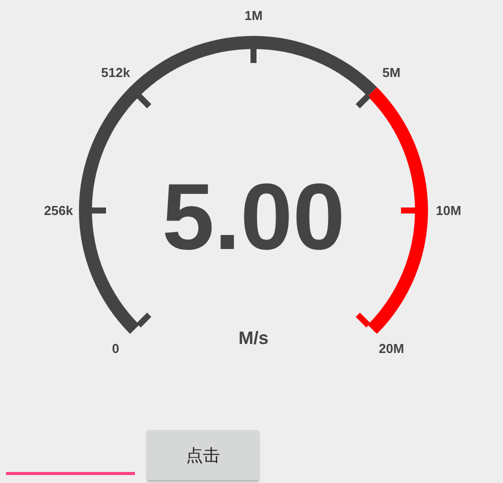  I want to click on text: 512k, so click(116, 72).